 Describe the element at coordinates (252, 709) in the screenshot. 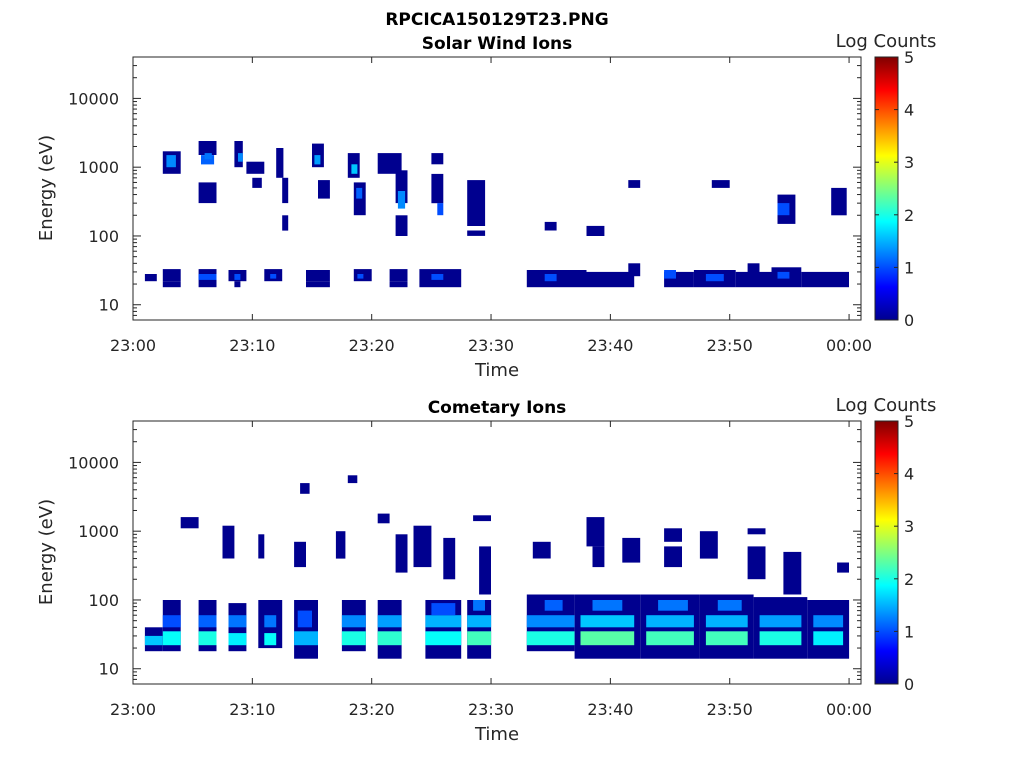

I see `x-tick-label: 23:10` at that location.